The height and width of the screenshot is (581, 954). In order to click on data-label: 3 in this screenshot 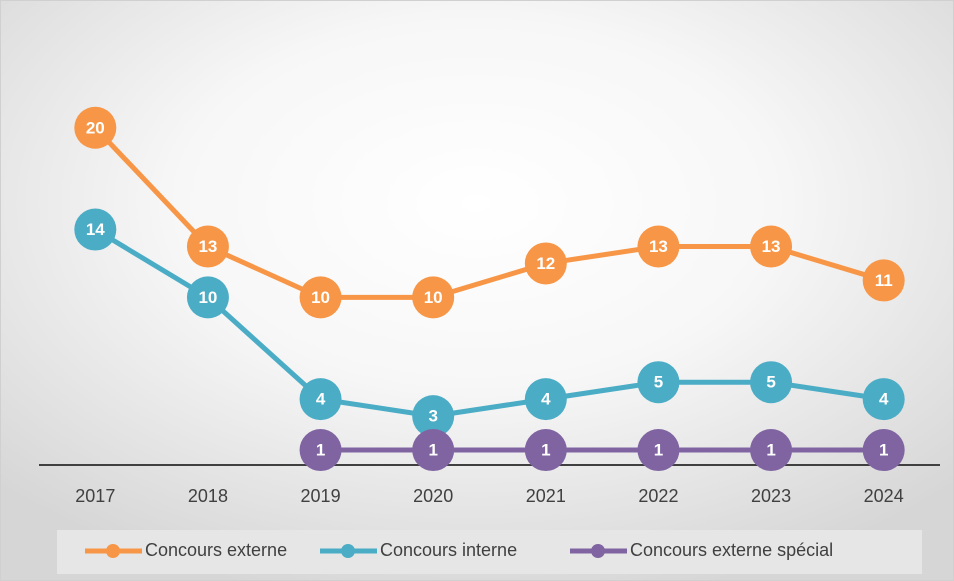, I will do `click(432, 416)`.